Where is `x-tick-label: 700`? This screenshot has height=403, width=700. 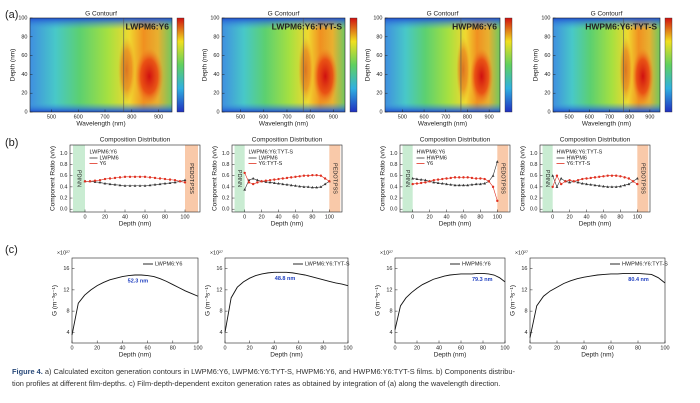 x-tick-label: 700 is located at coordinates (286, 117).